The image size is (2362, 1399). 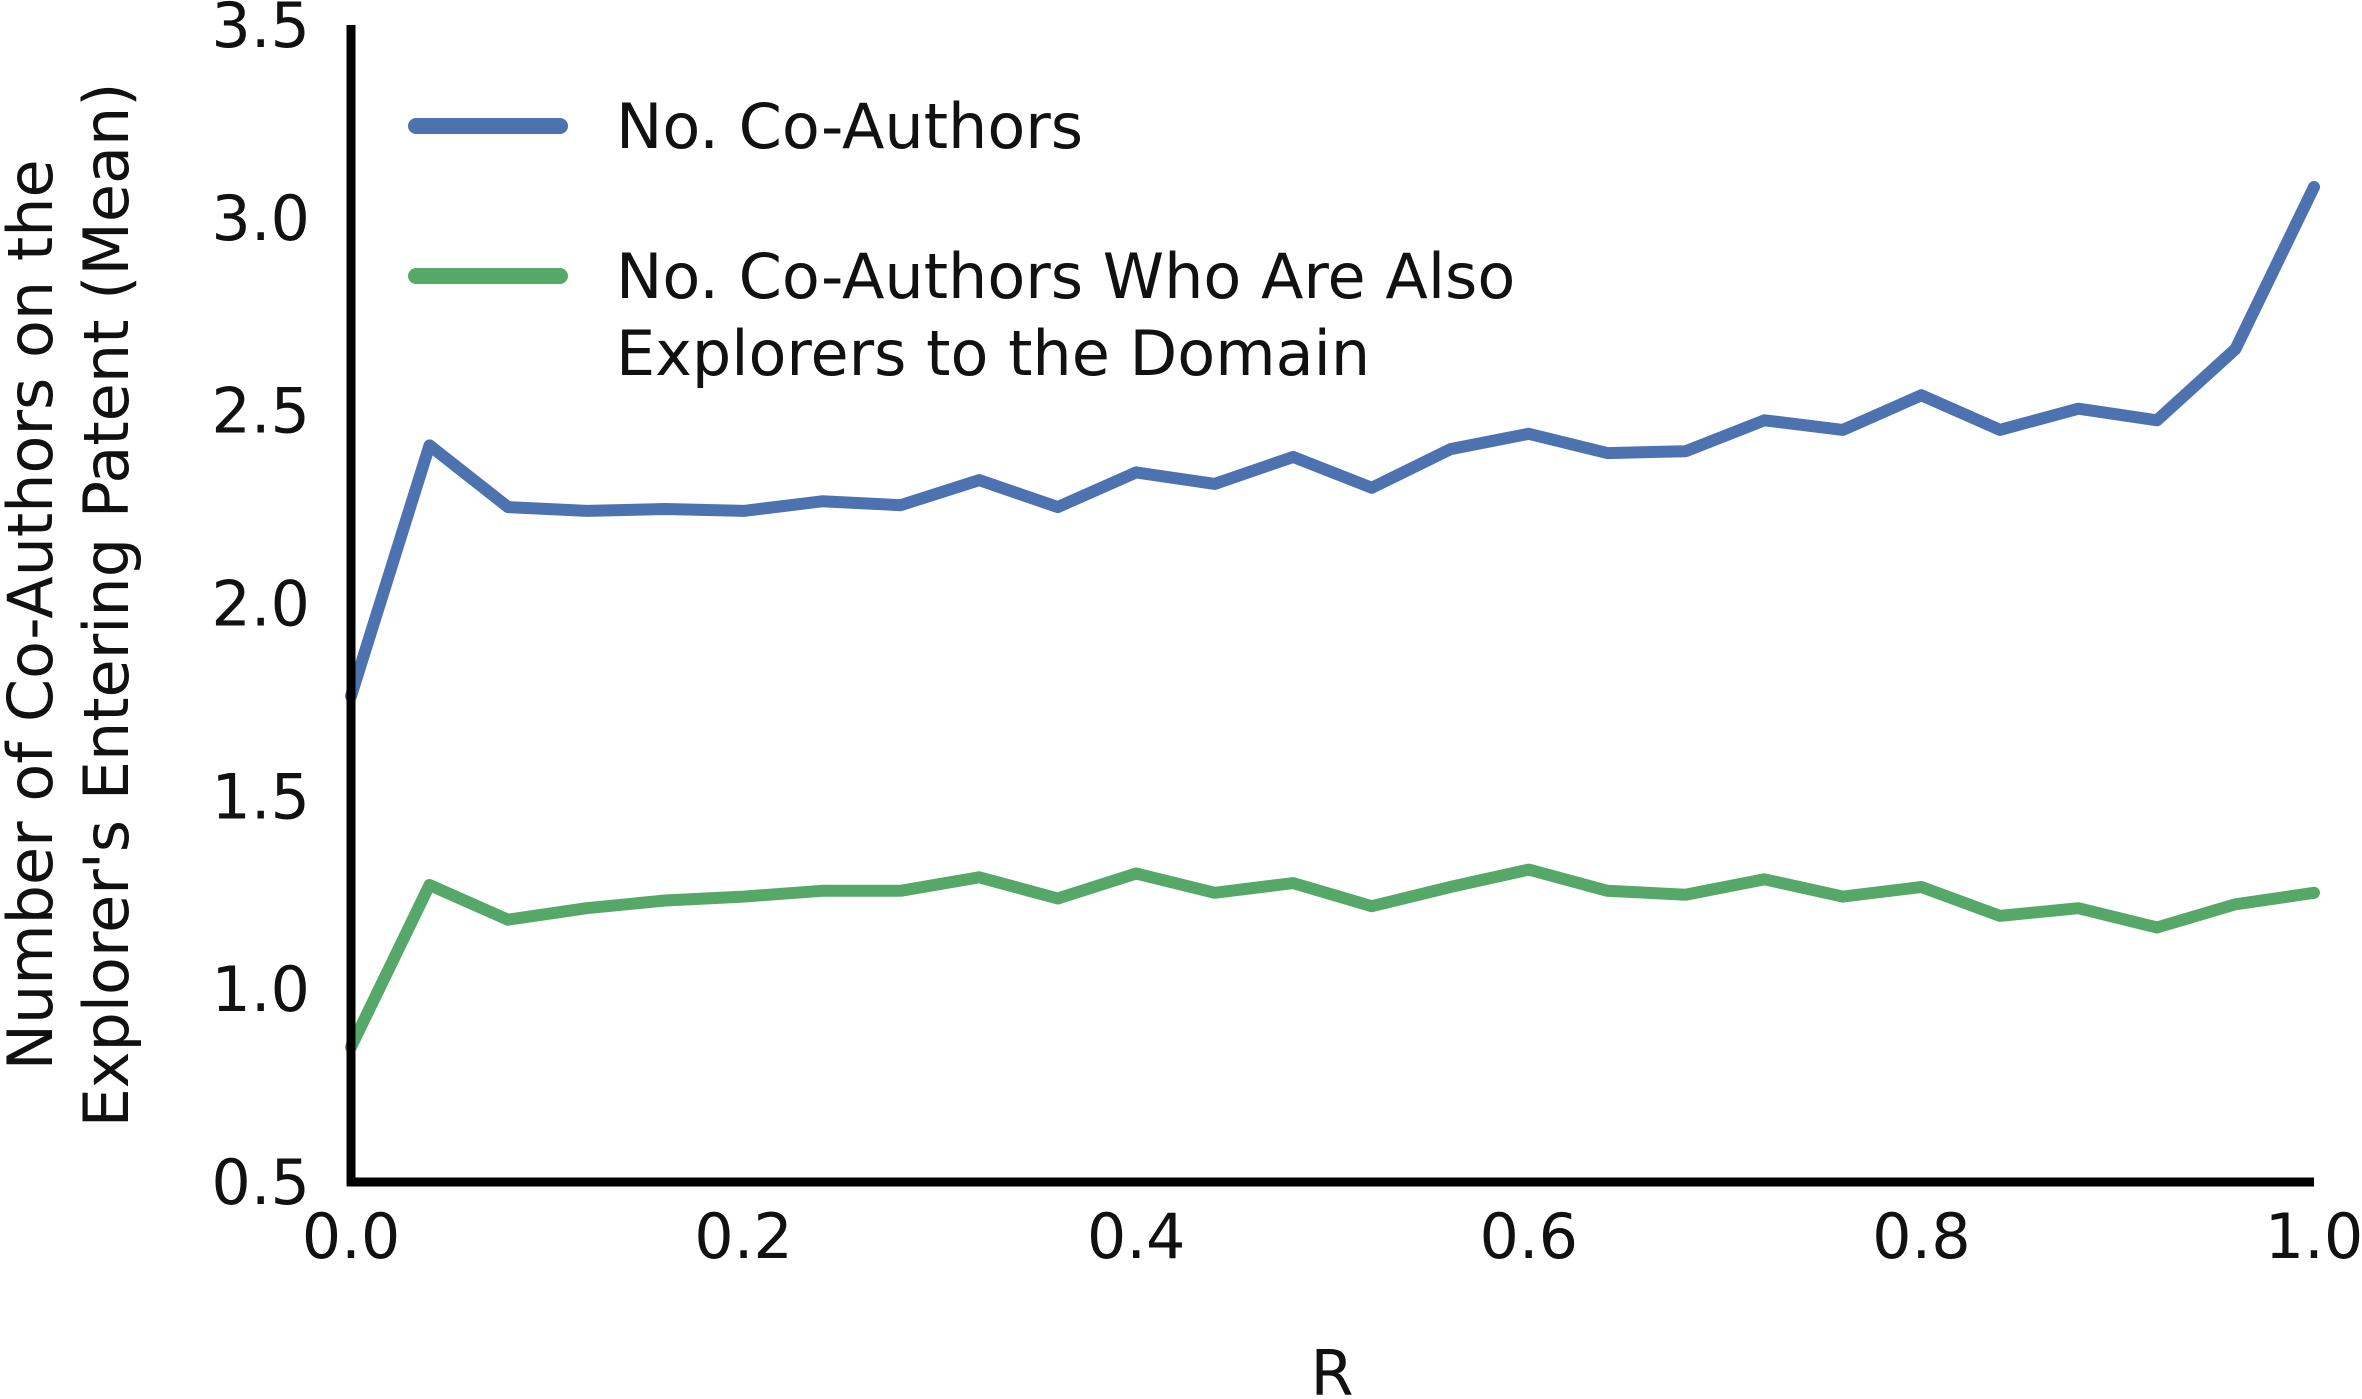 I want to click on y-tick-label: 0.5, so click(x=260, y=1182).